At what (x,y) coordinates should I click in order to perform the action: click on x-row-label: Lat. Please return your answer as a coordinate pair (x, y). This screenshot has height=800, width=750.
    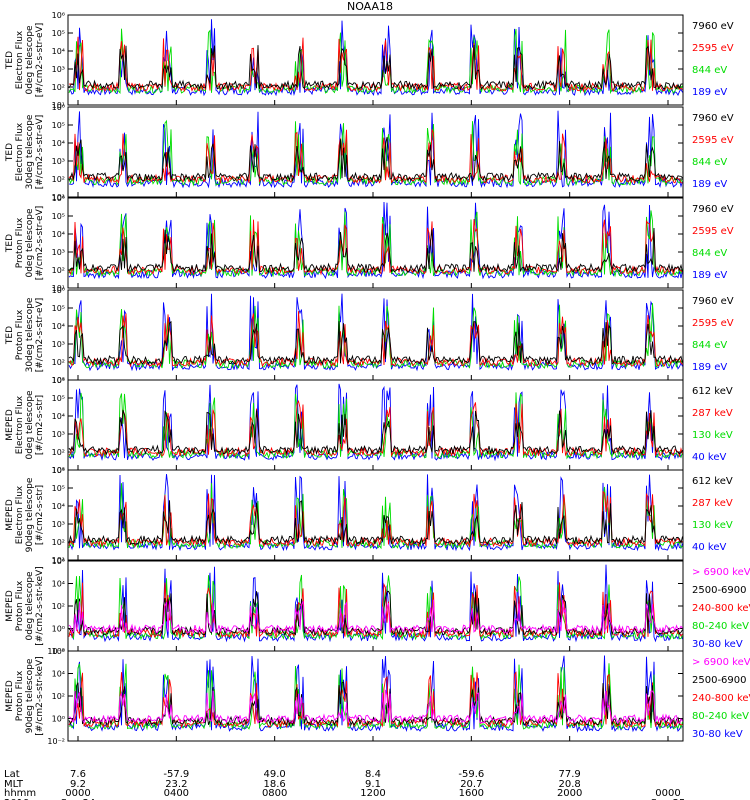
    Looking at the image, I should click on (12, 774).